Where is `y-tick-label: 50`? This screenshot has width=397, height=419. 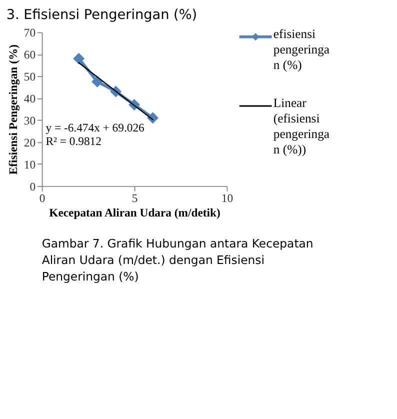
y-tick-label: 50 is located at coordinates (30, 77).